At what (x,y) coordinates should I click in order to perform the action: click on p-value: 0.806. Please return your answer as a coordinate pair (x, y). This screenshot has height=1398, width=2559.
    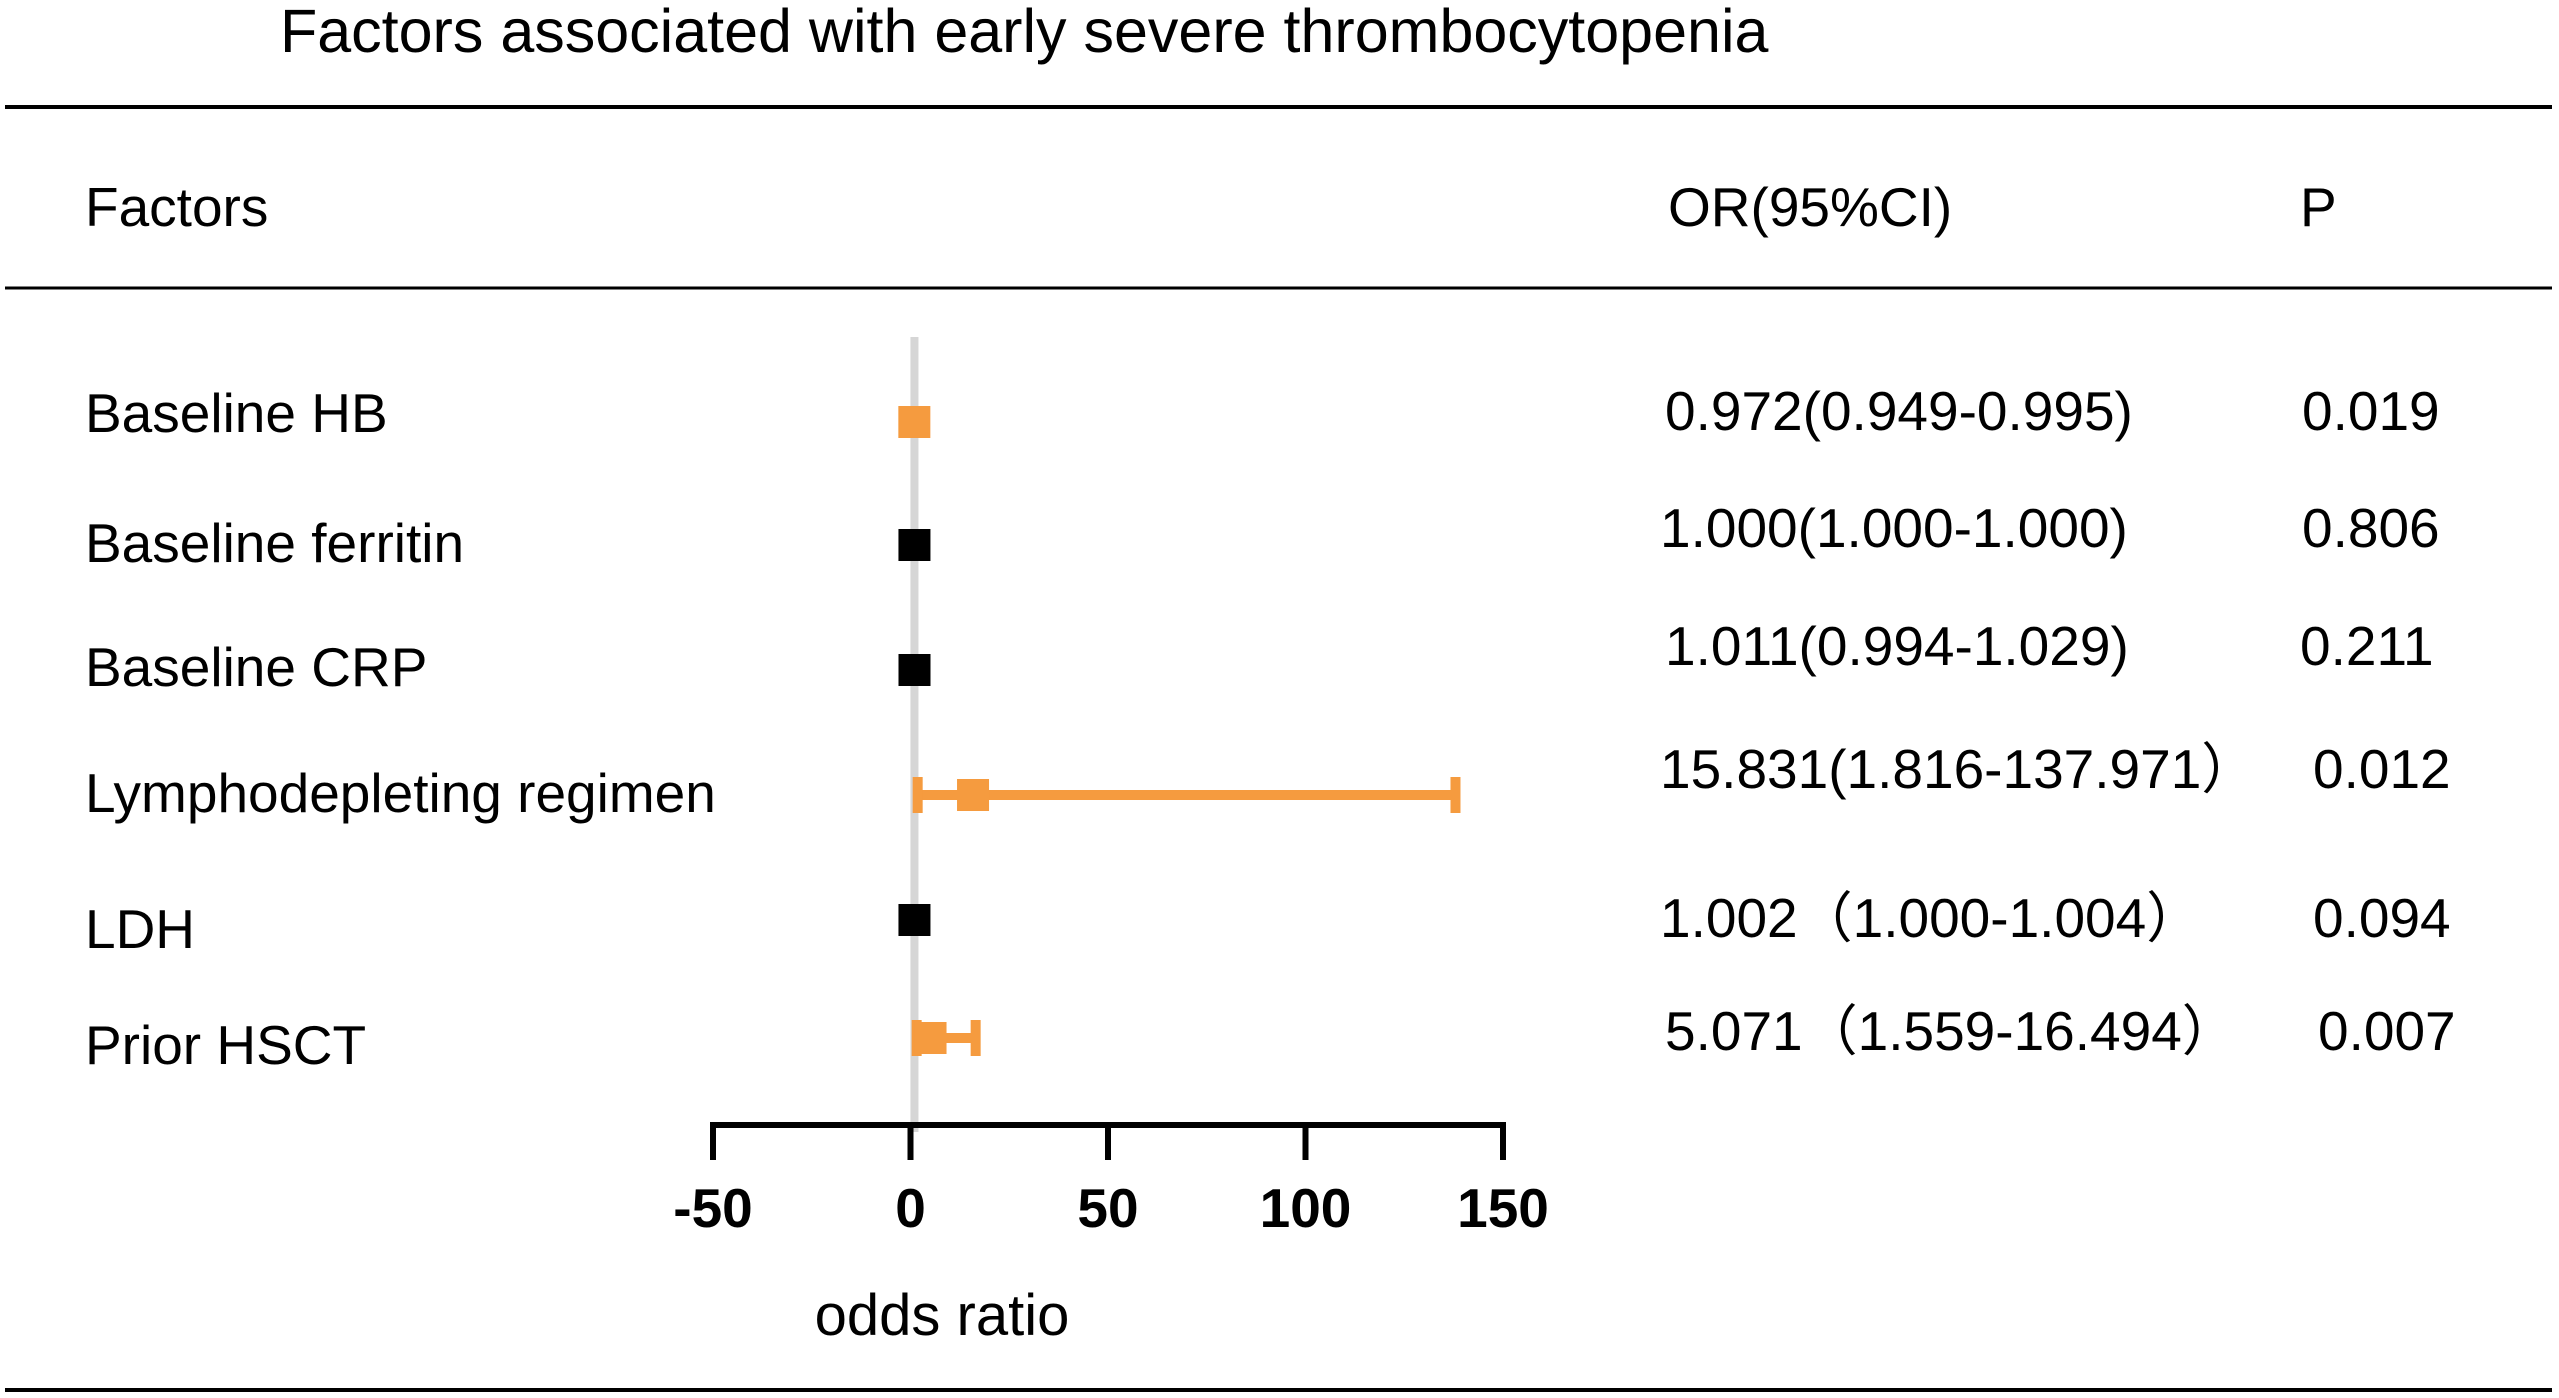
    Looking at the image, I should click on (2371, 528).